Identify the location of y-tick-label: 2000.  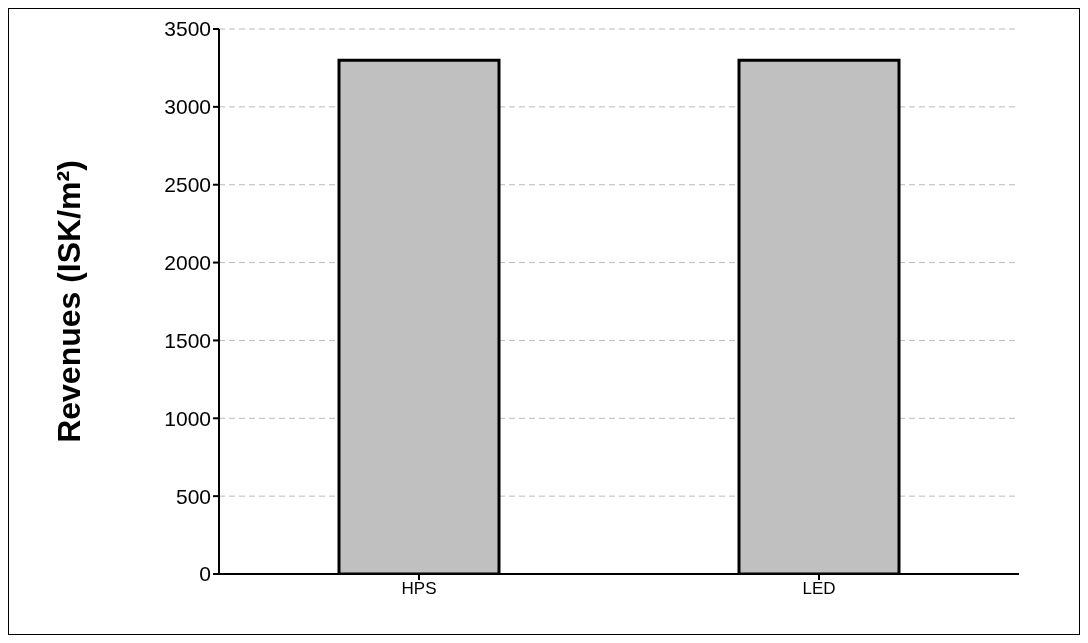
(187, 263).